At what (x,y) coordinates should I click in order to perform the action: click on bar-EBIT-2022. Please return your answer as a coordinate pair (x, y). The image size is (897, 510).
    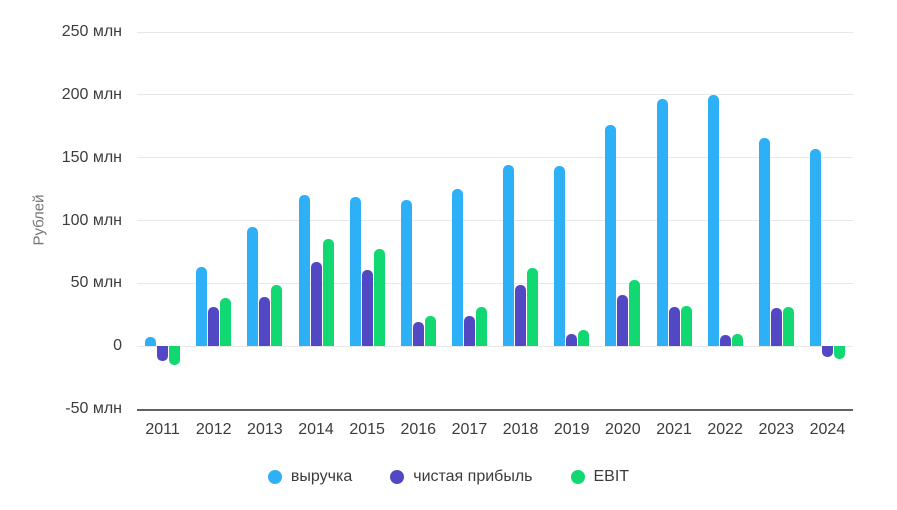
    Looking at the image, I should click on (737, 340).